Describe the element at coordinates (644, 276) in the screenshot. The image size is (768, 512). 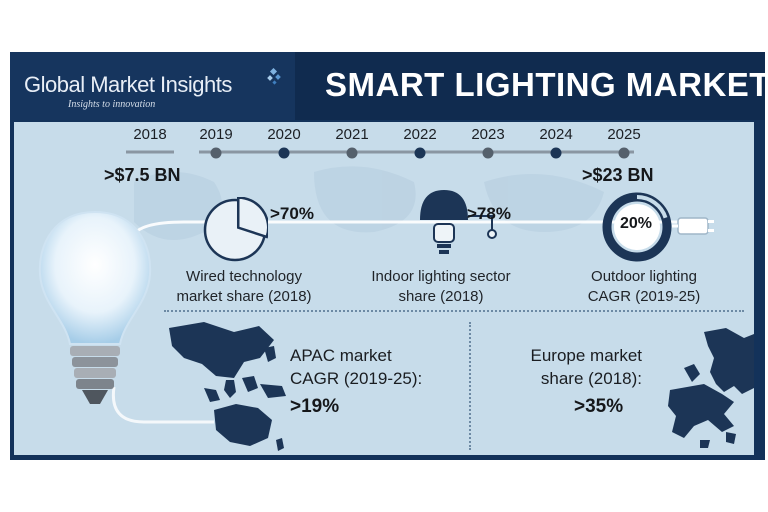
I see `outdoor-label-line1: Outdoor lighting` at that location.